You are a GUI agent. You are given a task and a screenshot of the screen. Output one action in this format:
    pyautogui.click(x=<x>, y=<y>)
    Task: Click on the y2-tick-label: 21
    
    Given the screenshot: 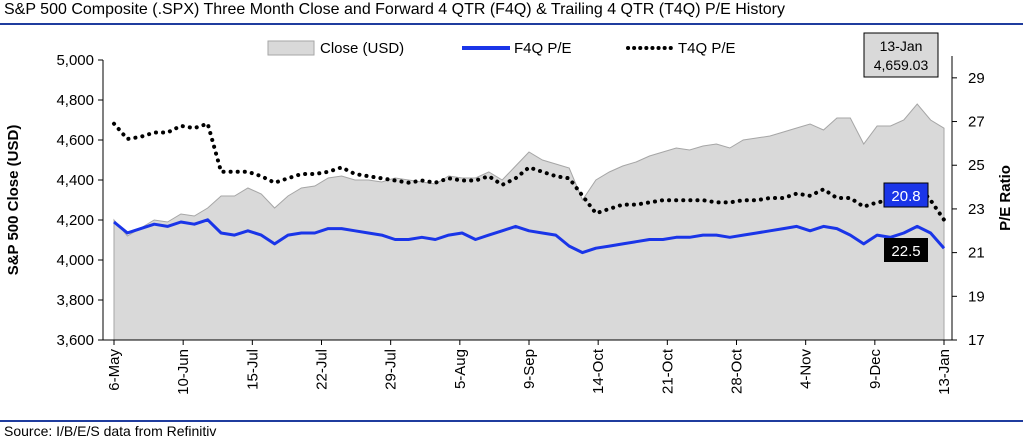 What is the action you would take?
    pyautogui.click(x=976, y=253)
    